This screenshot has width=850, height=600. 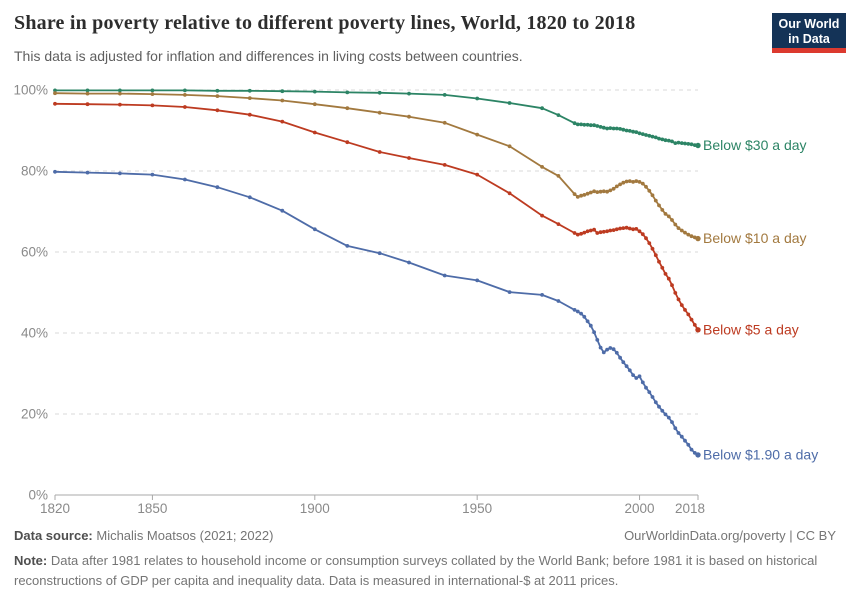 I want to click on data-point-below-10-a-day-1970, so click(x=542, y=167).